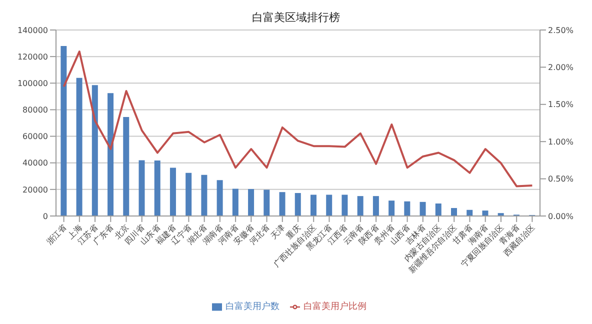 The image size is (592, 324). What do you see at coordinates (35, 163) in the screenshot?
I see `y-tick-label: 40000` at bounding box center [35, 163].